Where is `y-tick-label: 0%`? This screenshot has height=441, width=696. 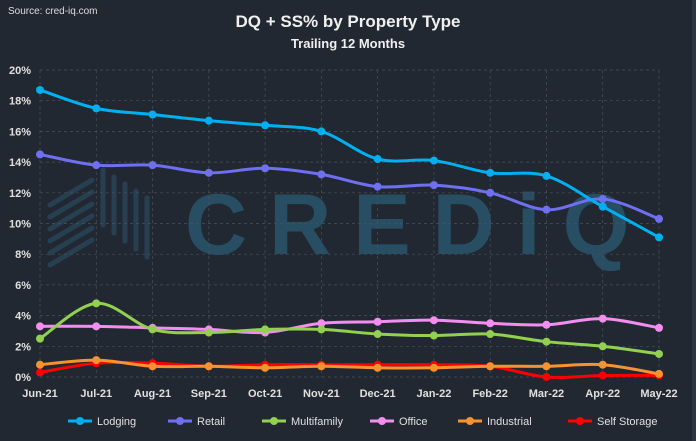 y-tick-label: 0% is located at coordinates (23, 378).